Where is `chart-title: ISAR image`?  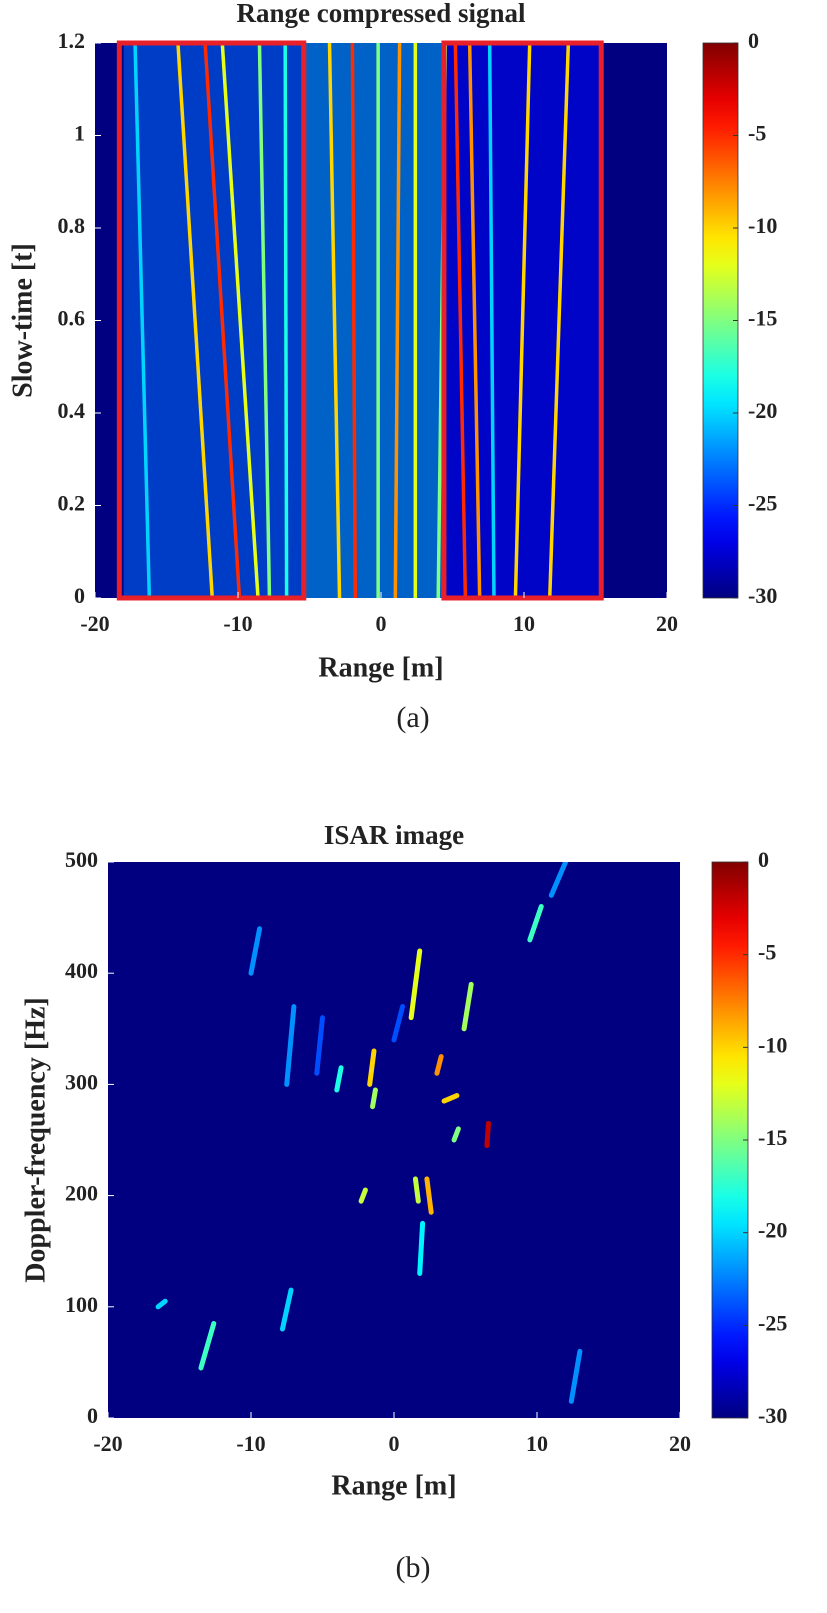
chart-title: ISAR image is located at coordinates (394, 835).